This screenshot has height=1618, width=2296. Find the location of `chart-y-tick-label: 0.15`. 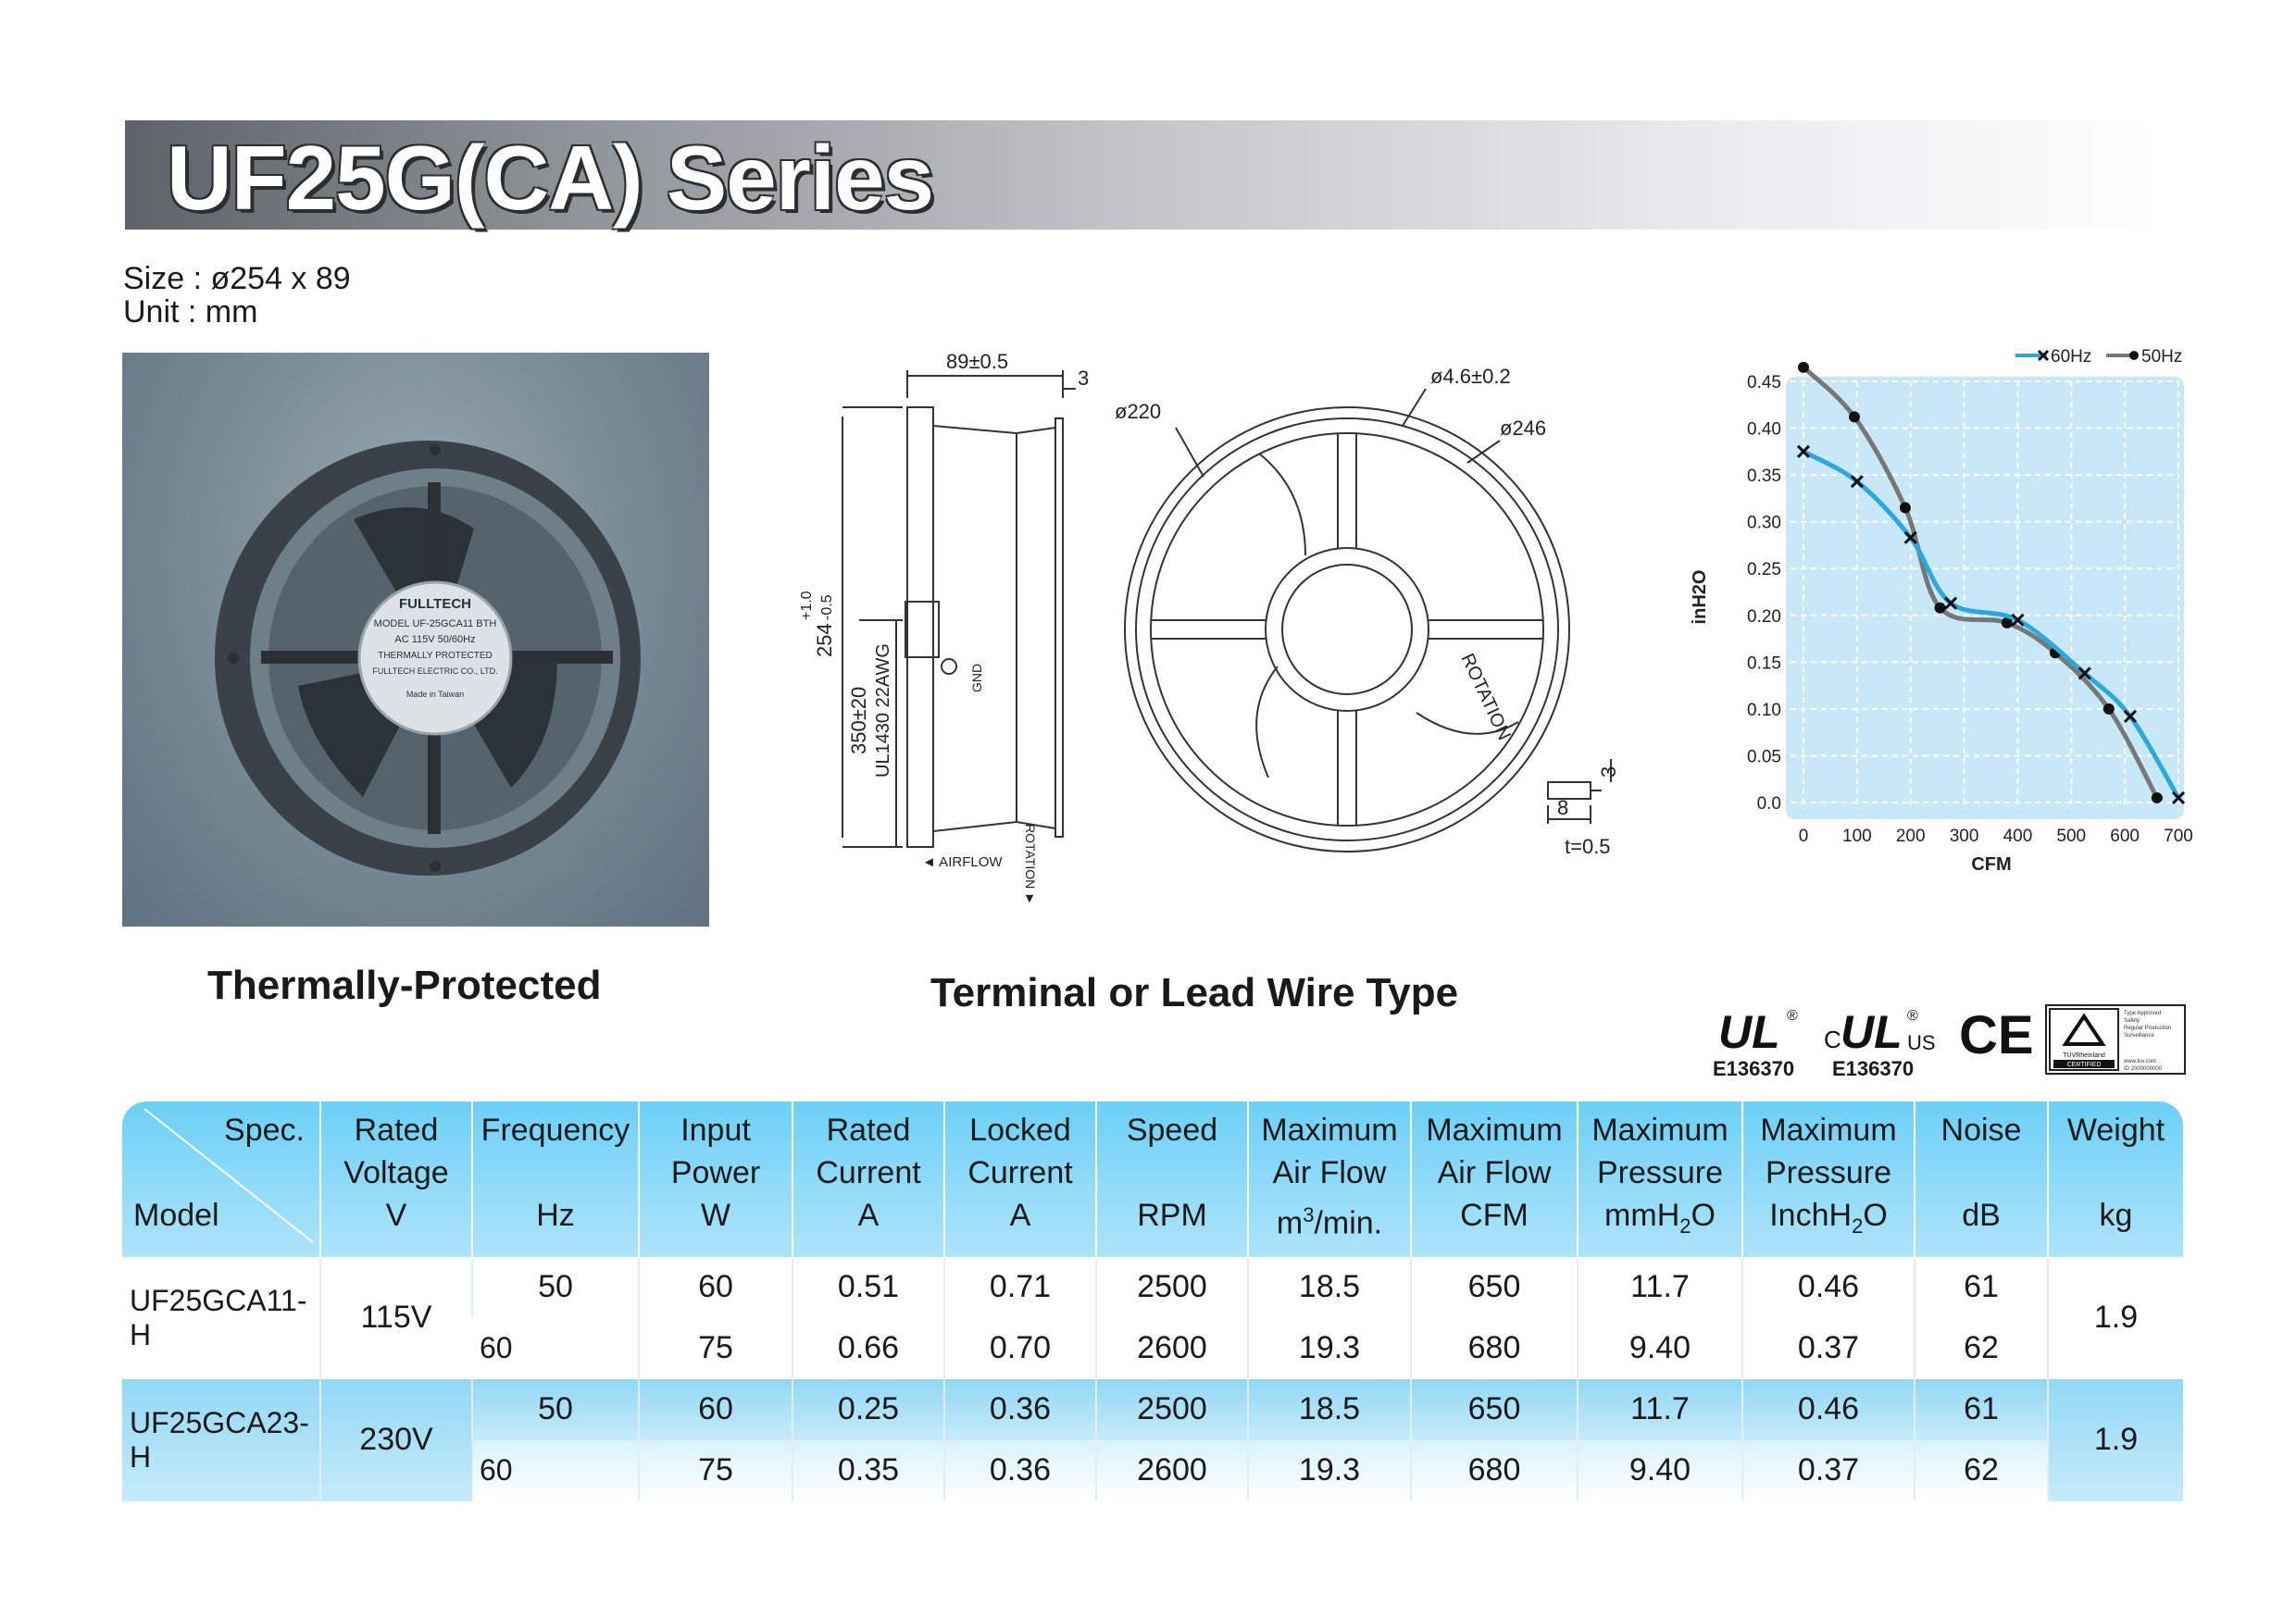

chart-y-tick-label: 0.15 is located at coordinates (1764, 663).